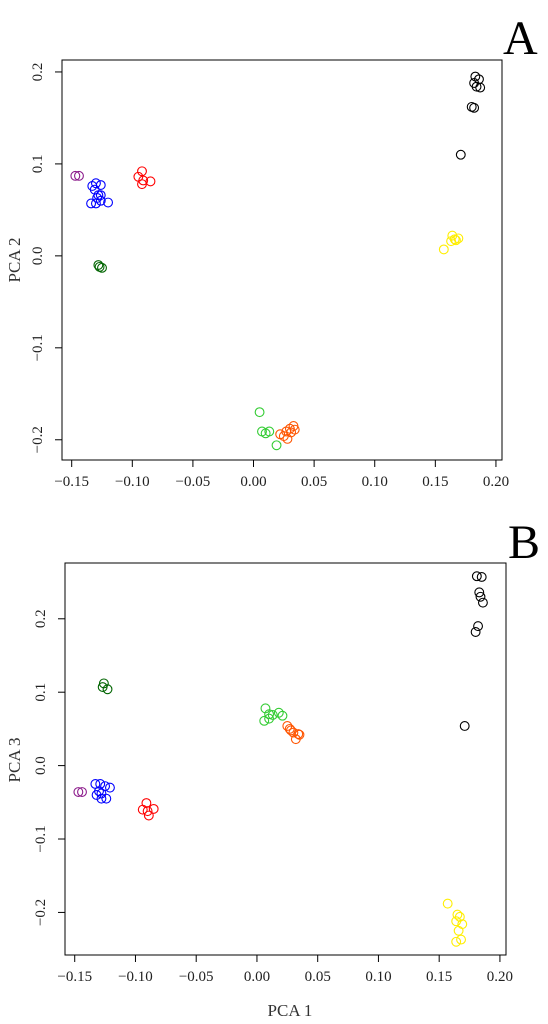 The image size is (548, 1024). I want to click on y-axis-label: PCA 2, so click(14, 260).